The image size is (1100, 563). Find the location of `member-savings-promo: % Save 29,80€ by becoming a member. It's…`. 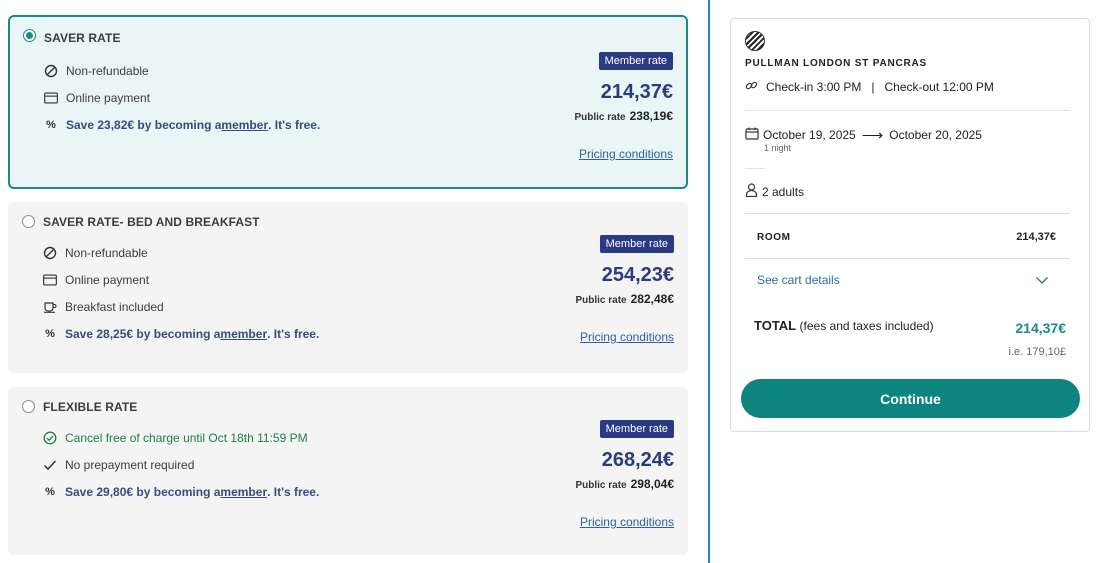

member-savings-promo: % Save 29,80€ by becoming a member. It's… is located at coordinates (181, 492).